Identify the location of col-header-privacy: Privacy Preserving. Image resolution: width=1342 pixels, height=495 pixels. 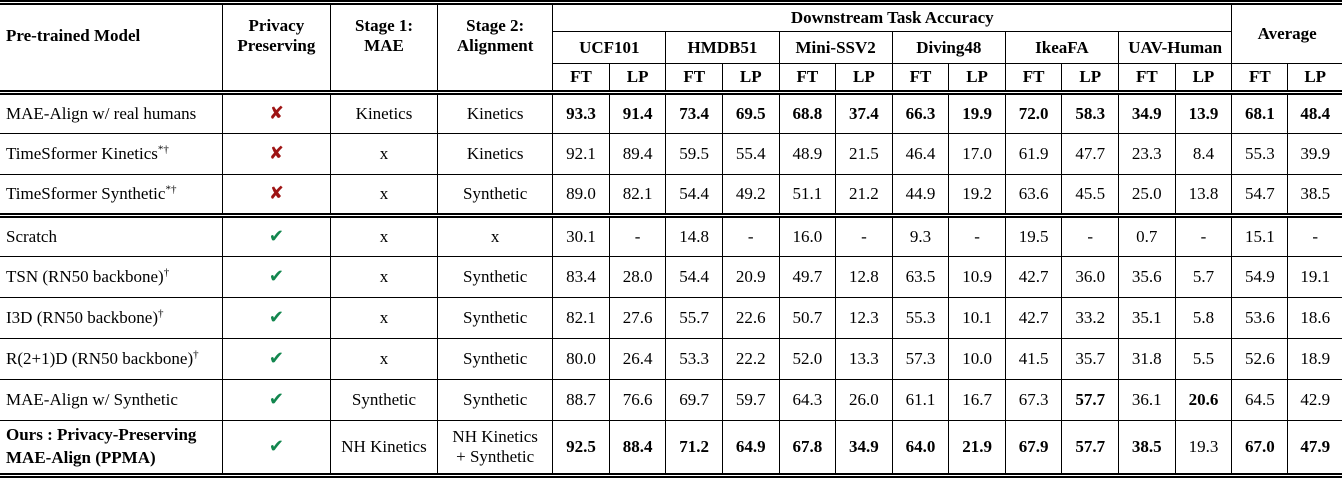
(276, 48).